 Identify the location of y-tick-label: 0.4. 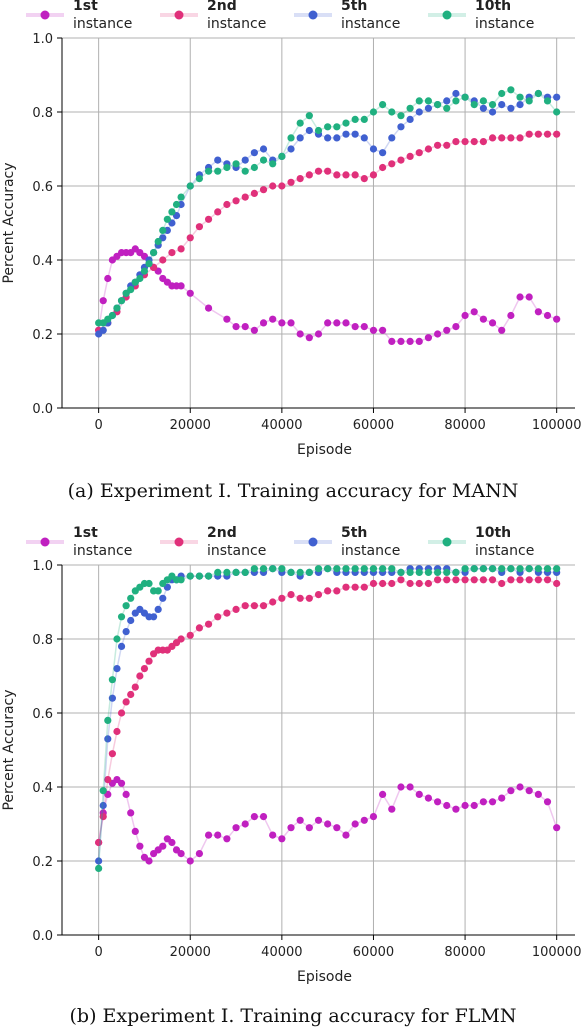
(42, 788).